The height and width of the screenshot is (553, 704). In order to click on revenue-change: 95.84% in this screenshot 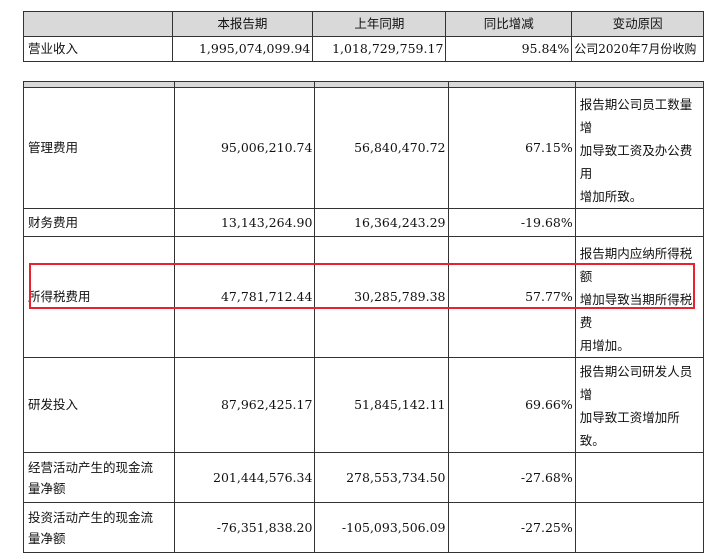, I will do `click(509, 49)`.